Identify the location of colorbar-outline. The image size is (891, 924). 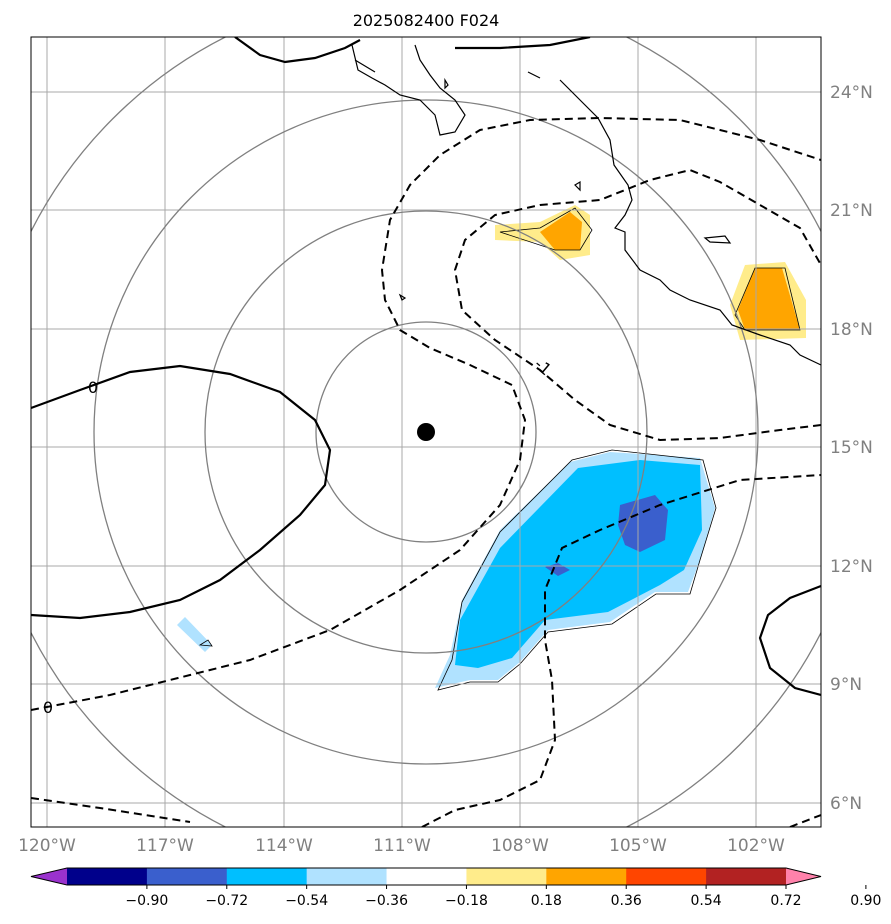
(426, 876).